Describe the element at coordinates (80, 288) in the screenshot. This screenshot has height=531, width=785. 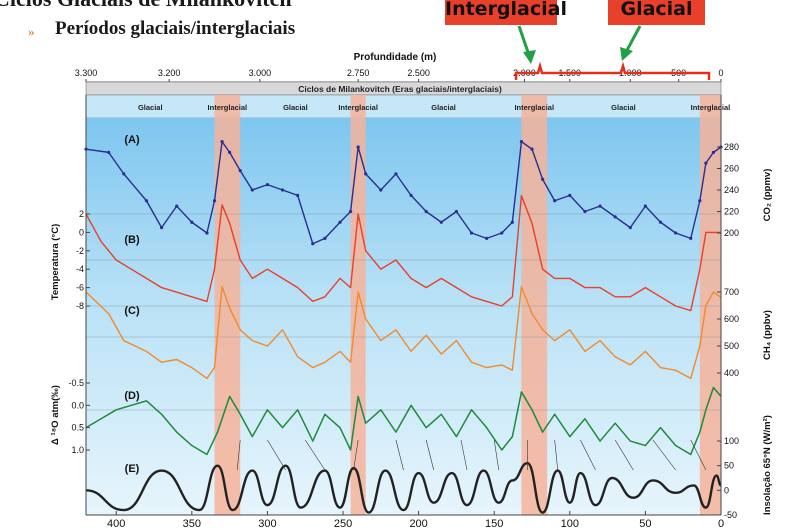
I see `left-tick-label: -6` at that location.